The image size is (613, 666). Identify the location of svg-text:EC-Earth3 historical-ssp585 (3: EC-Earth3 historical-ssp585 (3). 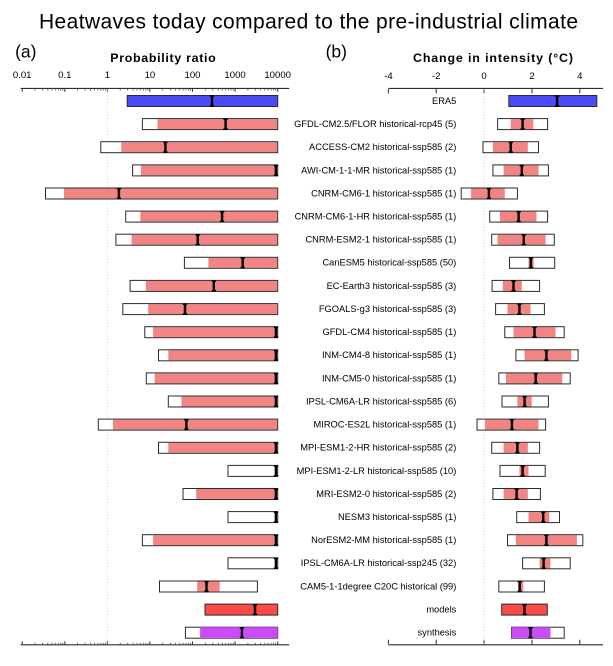
(392, 286).